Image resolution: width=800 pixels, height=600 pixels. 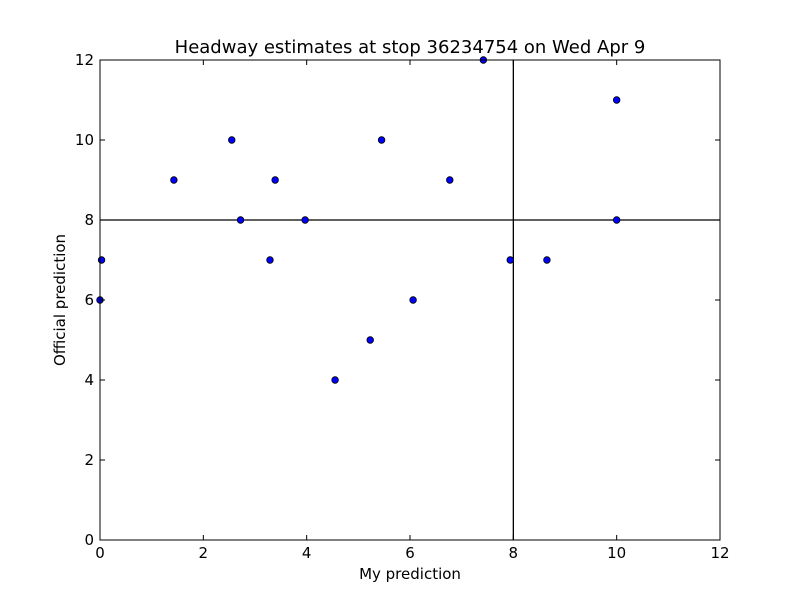 I want to click on x-tick-label: 4, so click(x=307, y=553).